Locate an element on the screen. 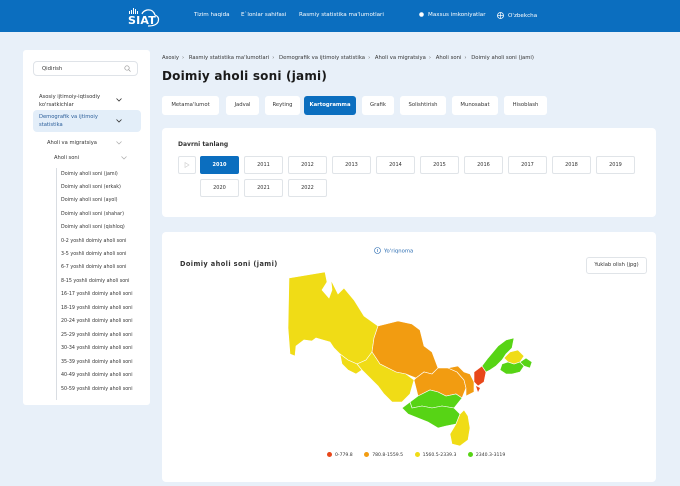 Image resolution: width=680 pixels, height=486 pixels. year-button-2019: 2019 is located at coordinates (615, 165).